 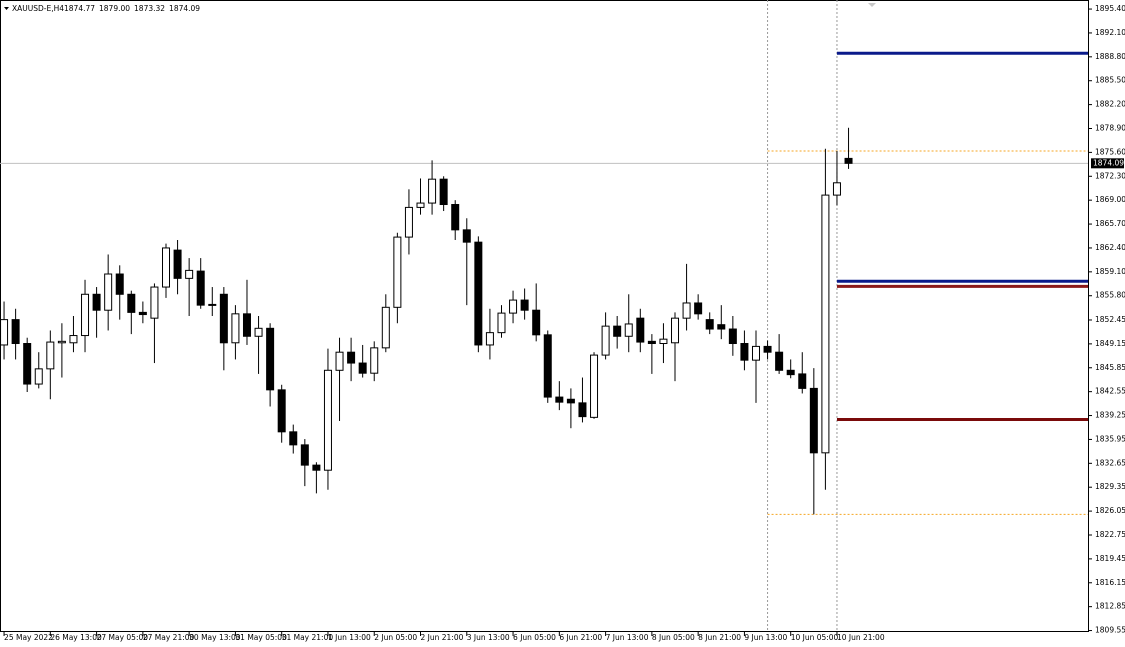 What do you see at coordinates (815, 637) in the screenshot?
I see `x-tick-label: 10 Jun 05:00` at bounding box center [815, 637].